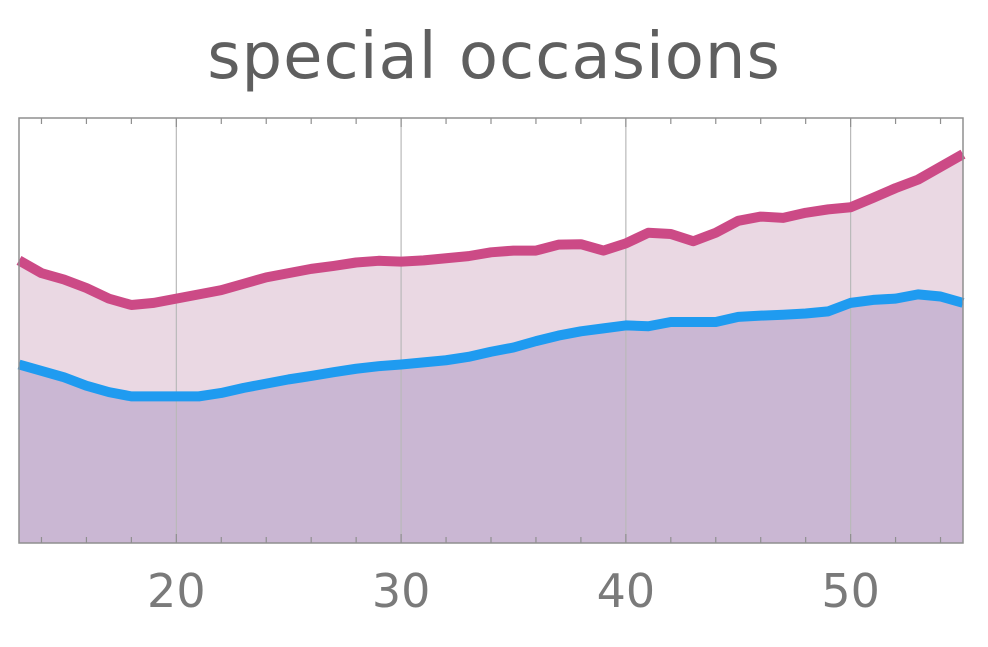 The width and height of the screenshot is (988, 647). I want to click on x-tick-label-20: 20, so click(176, 591).